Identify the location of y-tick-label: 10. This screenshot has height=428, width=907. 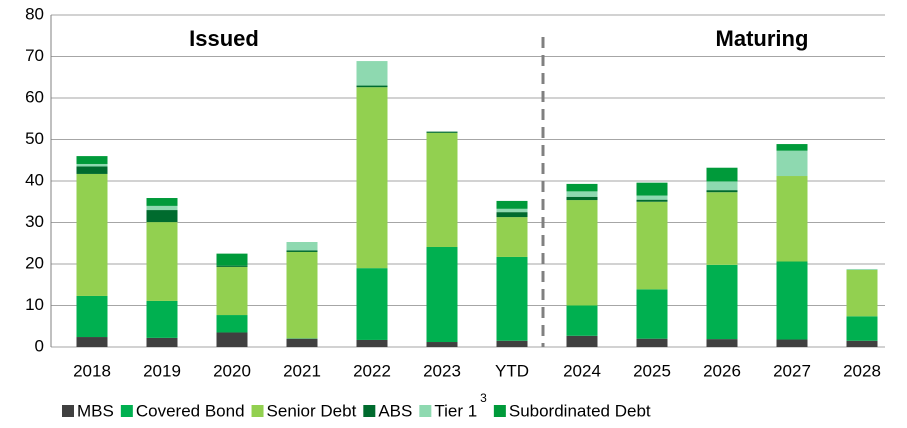
(34, 304).